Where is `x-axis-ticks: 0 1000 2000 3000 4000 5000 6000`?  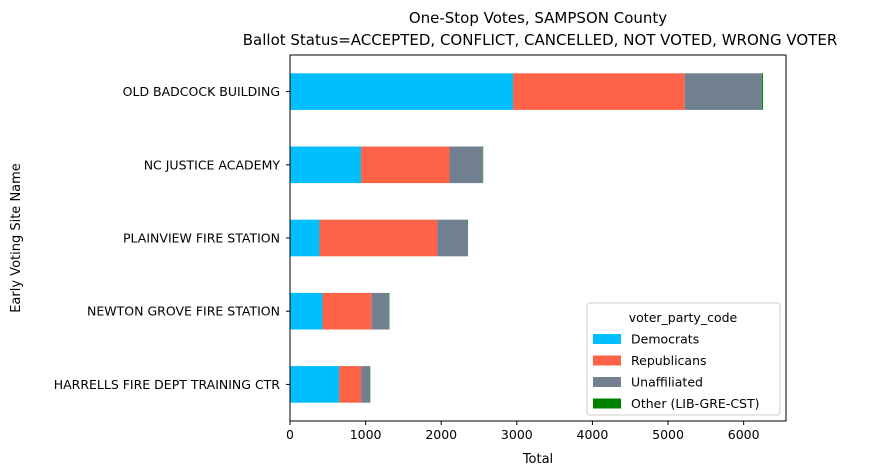 x-axis-ticks: 0 1000 2000 3000 4000 5000 6000 is located at coordinates (523, 431).